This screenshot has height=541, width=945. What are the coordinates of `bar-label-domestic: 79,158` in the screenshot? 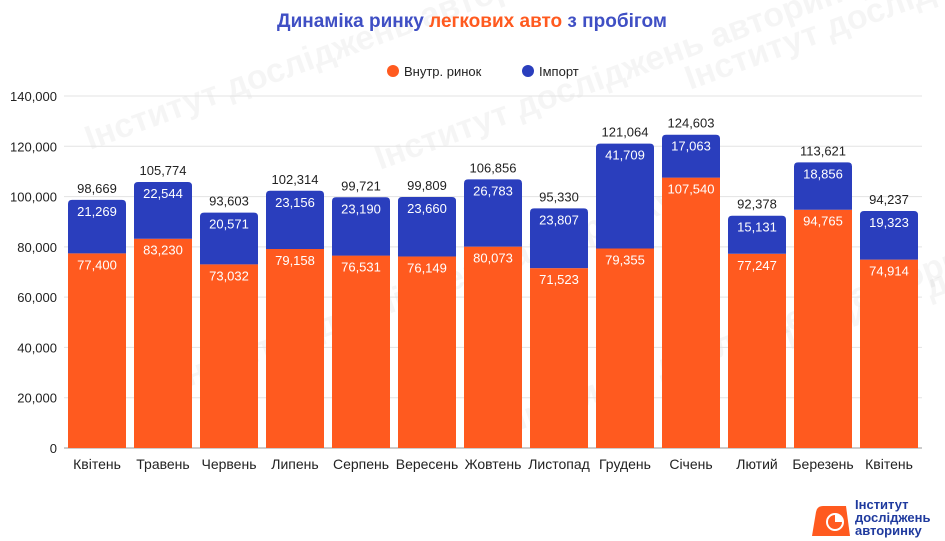 It's located at (295, 260).